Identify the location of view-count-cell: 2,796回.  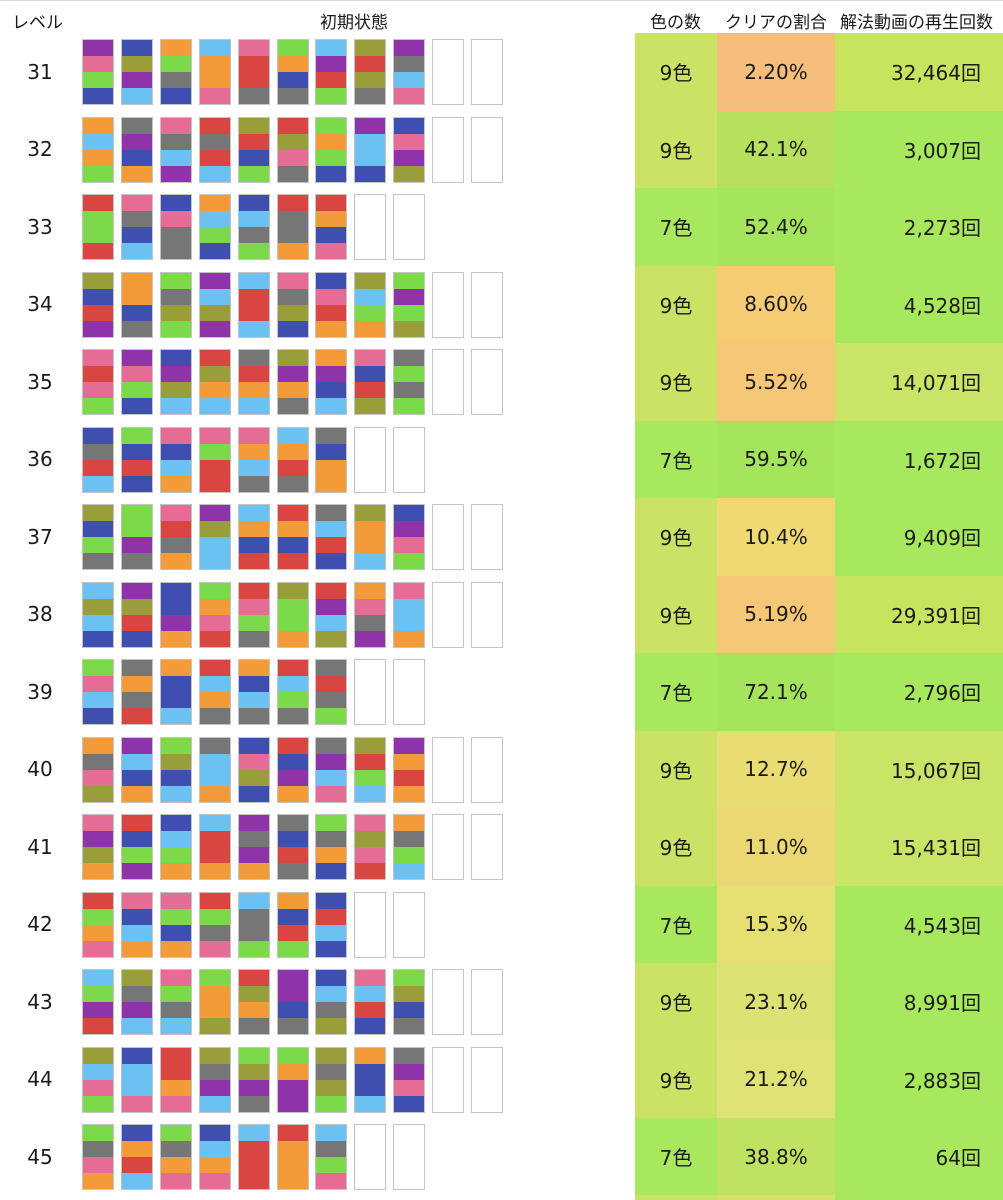
(919, 692).